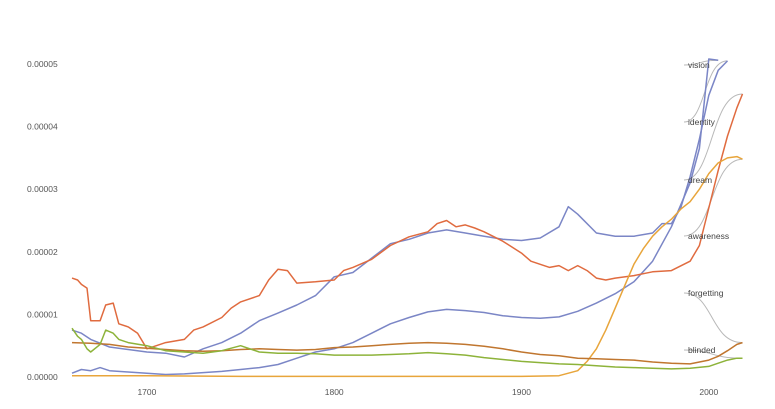 The image size is (775, 409). I want to click on y-tick-label: 0.00003, so click(42, 189).